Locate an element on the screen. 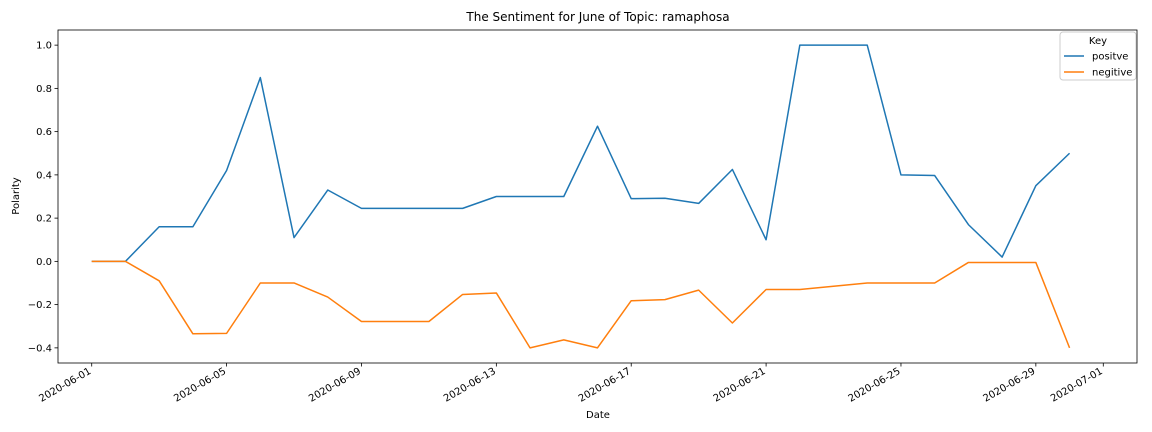  y-tick-label: −0.2 is located at coordinates (40, 305).